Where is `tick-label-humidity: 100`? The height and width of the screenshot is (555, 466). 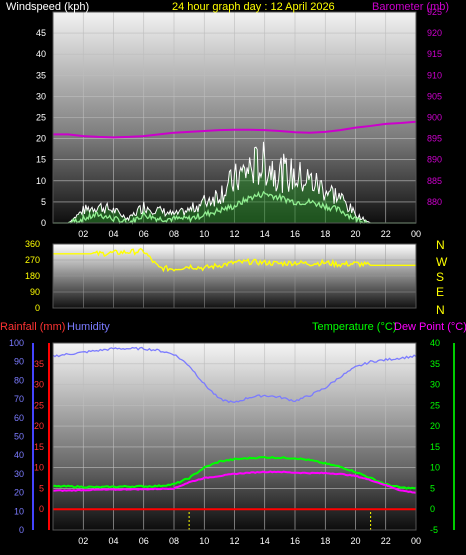 tick-label-humidity: 100 is located at coordinates (16, 343).